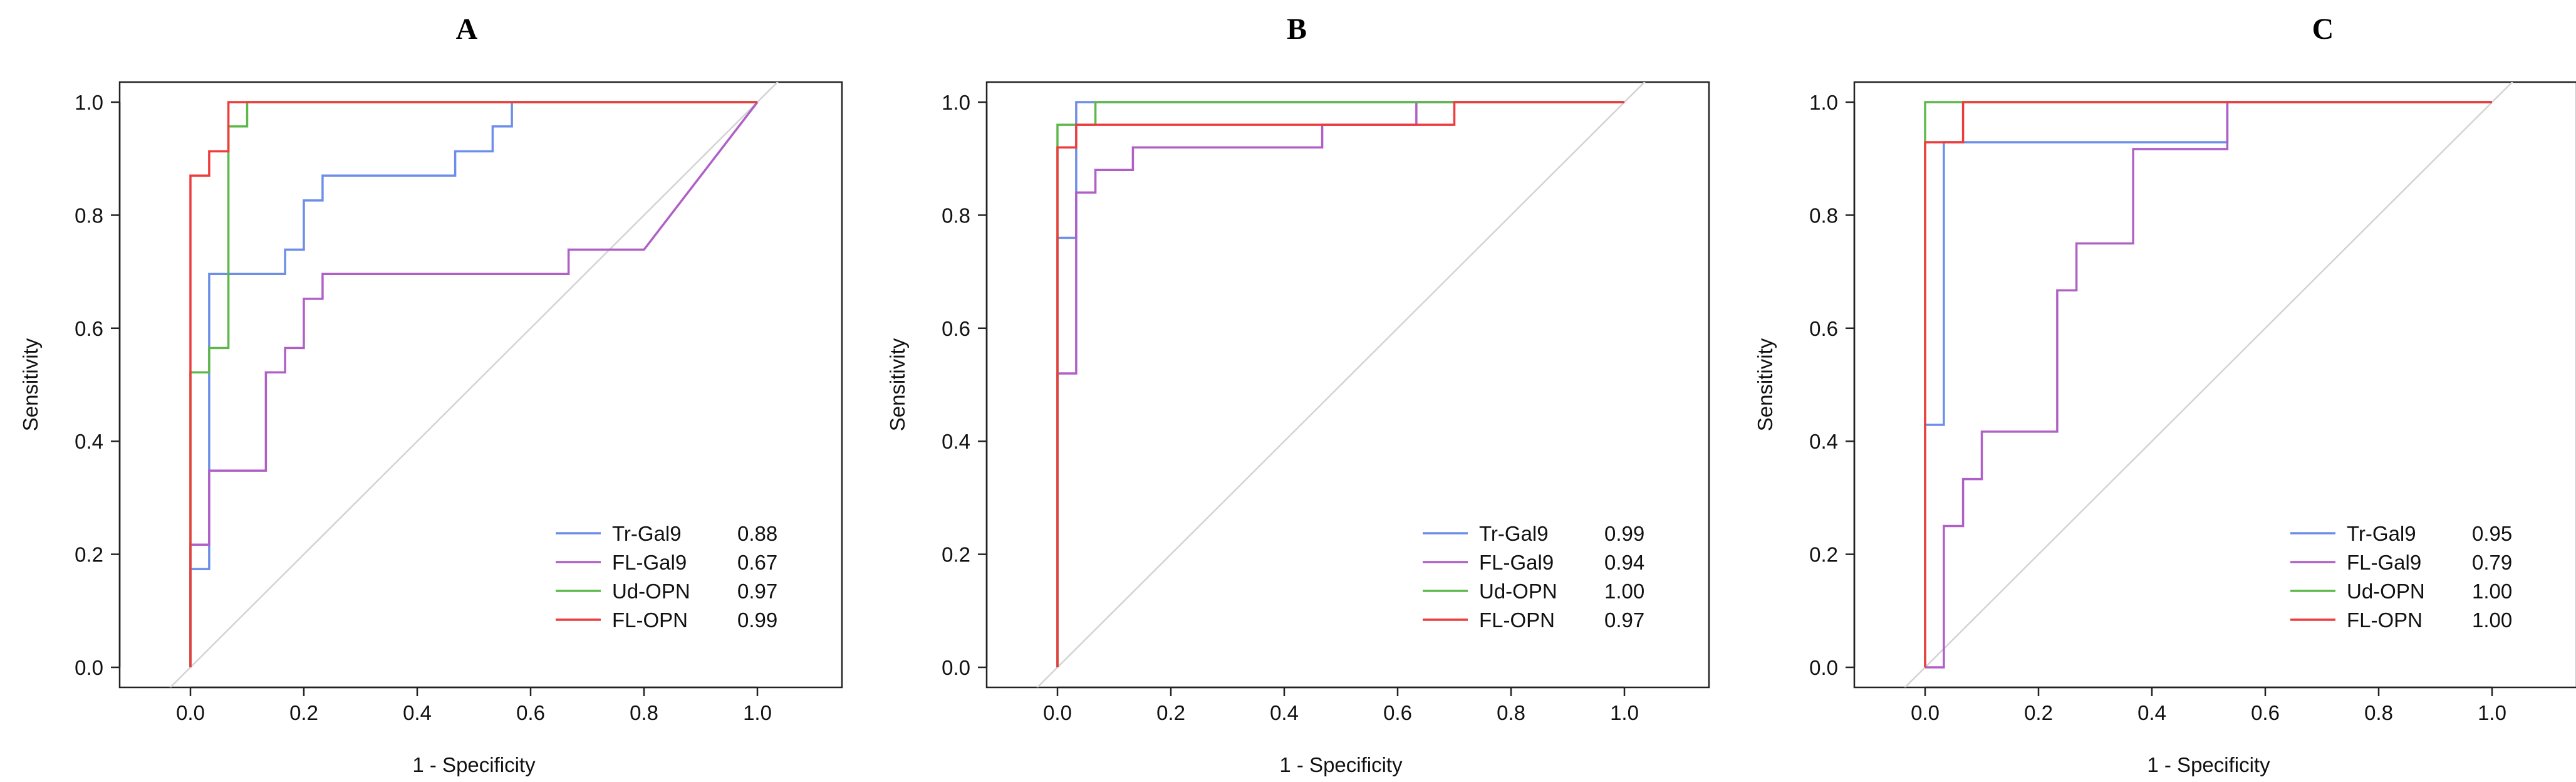 This screenshot has width=2576, height=782. What do you see at coordinates (757, 562) in the screenshot?
I see `legend-auc-value: 0.67` at bounding box center [757, 562].